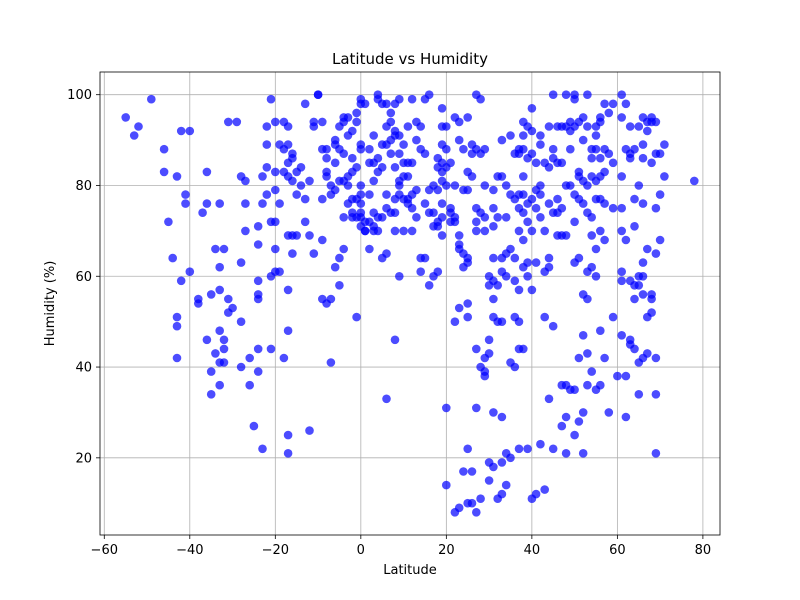 The height and width of the screenshot is (600, 800). Describe the element at coordinates (275, 550) in the screenshot. I see `x-tick-label: −20` at that location.